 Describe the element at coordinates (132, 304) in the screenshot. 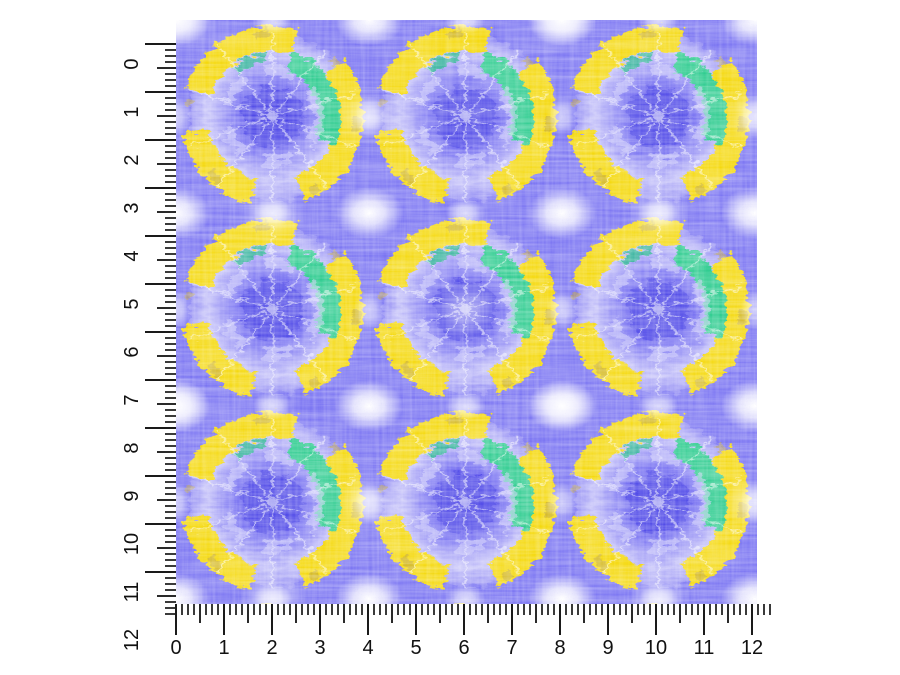

I see `ruler-label-vertical-5: 5` at that location.